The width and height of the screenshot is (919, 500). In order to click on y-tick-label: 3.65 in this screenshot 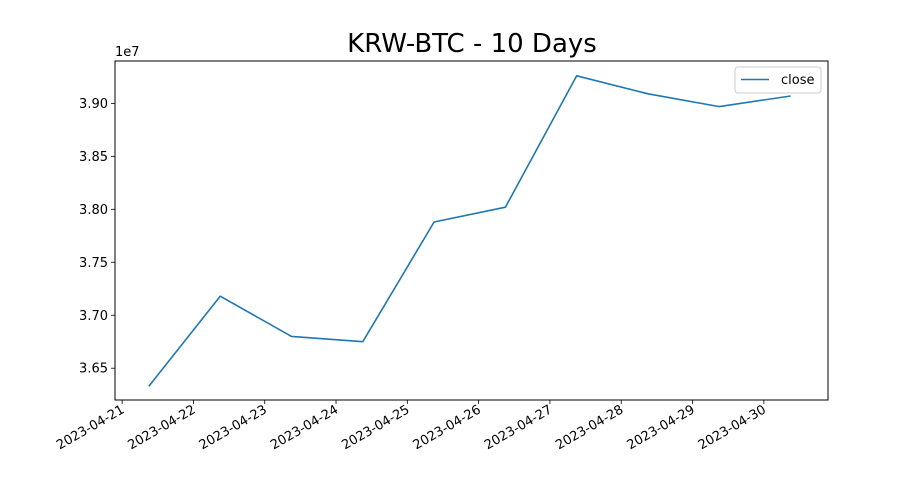, I will do `click(93, 369)`.